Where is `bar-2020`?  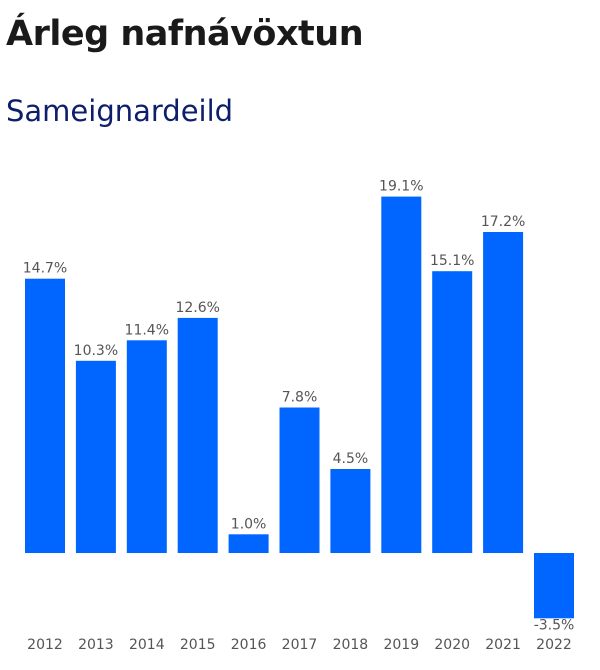
bar-2020 is located at coordinates (452, 412).